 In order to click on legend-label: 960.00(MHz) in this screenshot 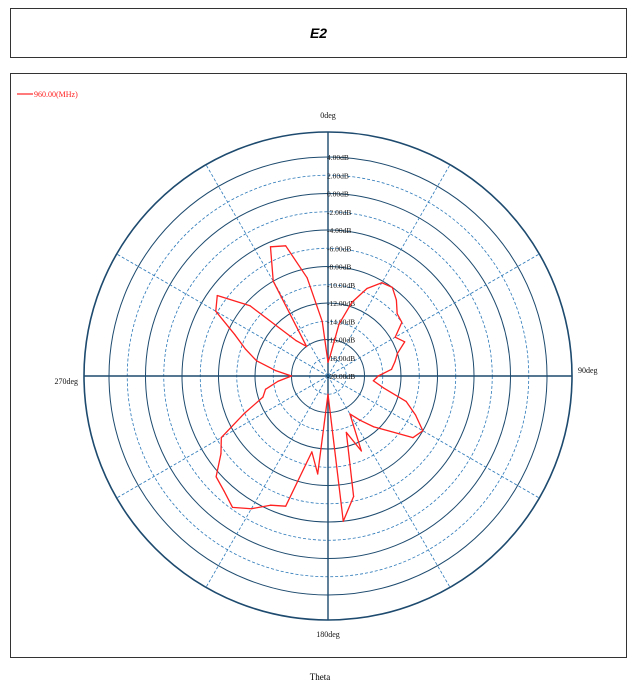, I will do `click(56, 94)`.